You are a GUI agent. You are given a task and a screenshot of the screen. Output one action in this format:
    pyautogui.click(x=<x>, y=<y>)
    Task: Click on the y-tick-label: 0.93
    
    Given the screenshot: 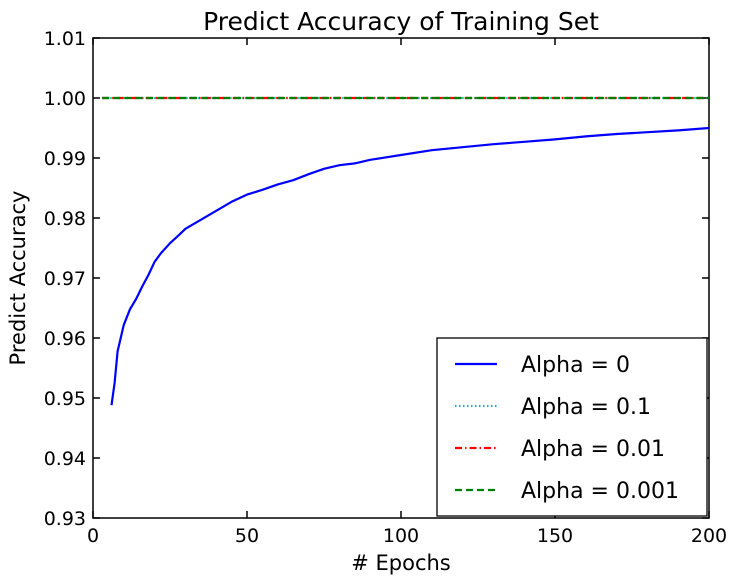 What is the action you would take?
    pyautogui.click(x=65, y=519)
    